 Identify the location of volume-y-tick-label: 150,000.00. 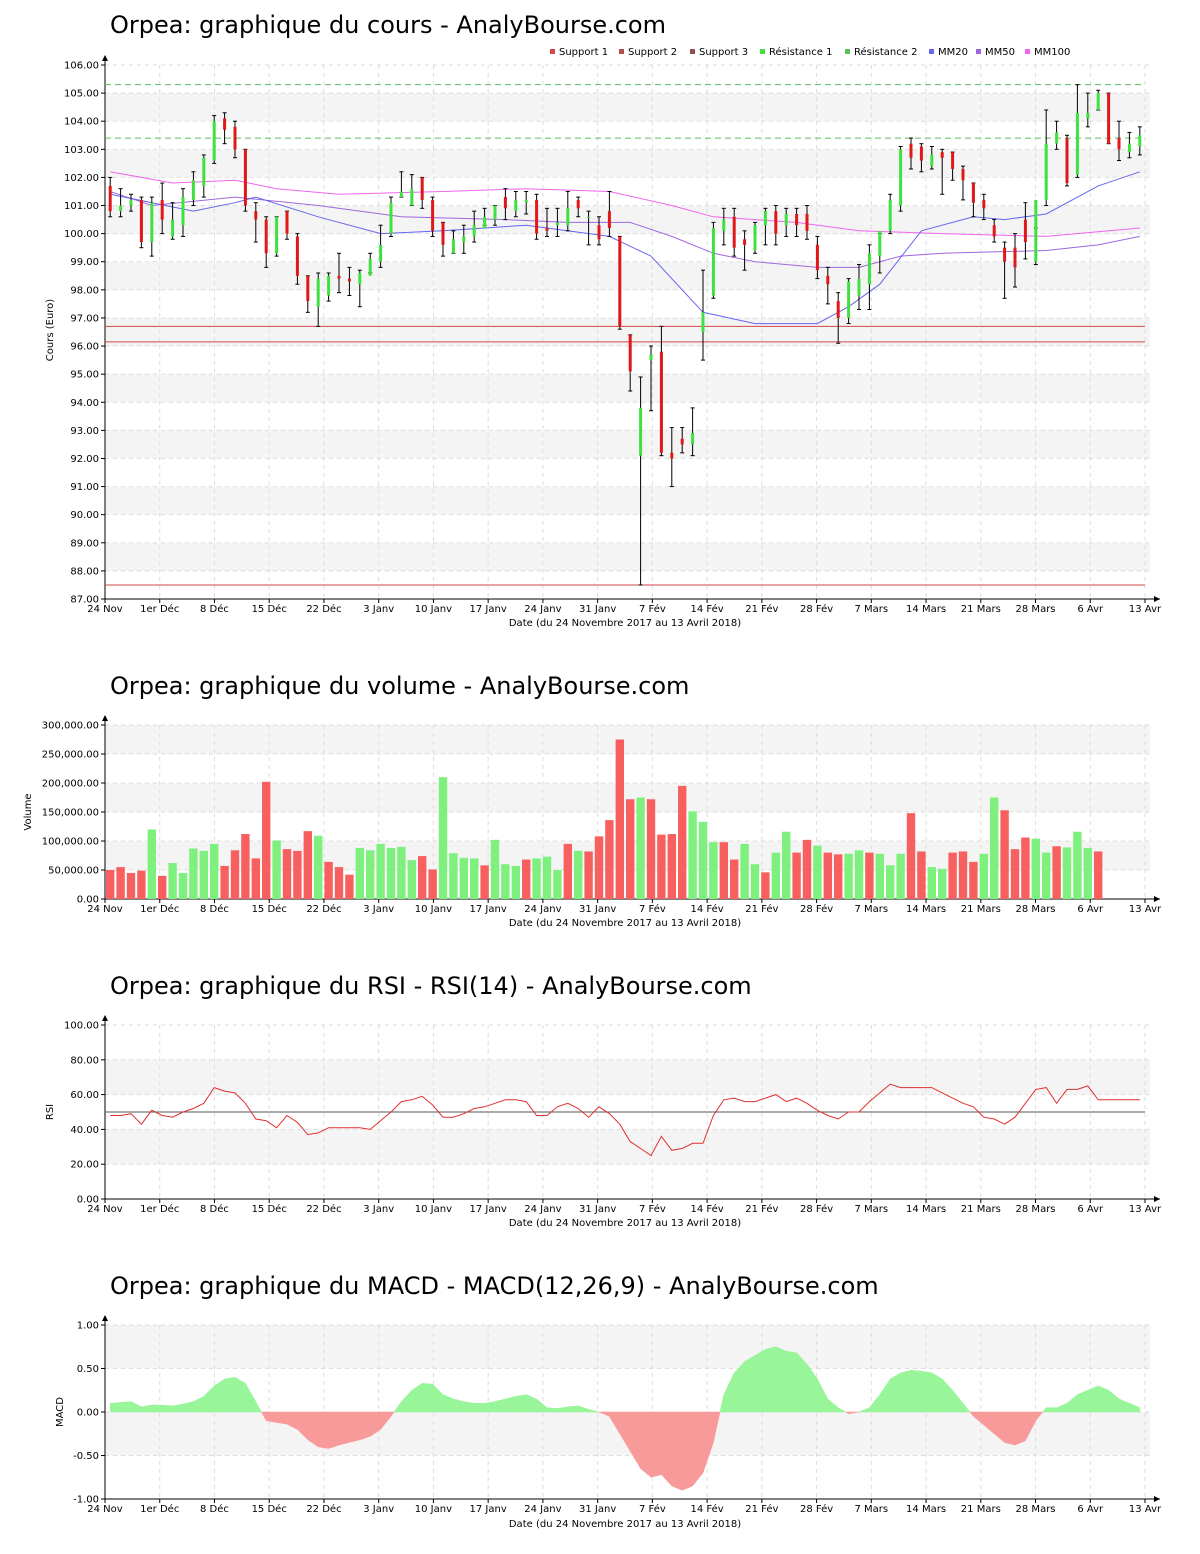
(70, 813).